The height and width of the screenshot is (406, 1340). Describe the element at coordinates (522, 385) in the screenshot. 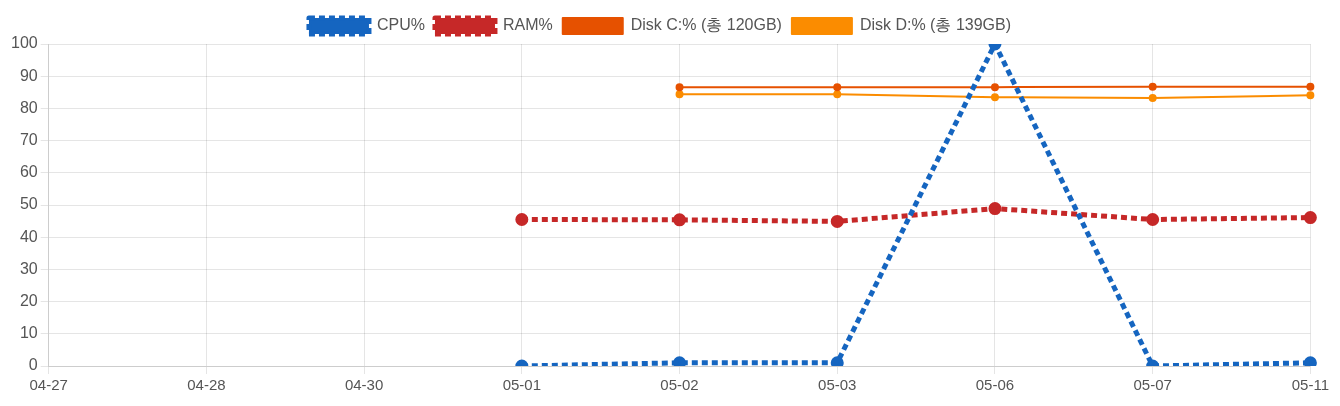

I see `x-tick-label: 05-01` at that location.